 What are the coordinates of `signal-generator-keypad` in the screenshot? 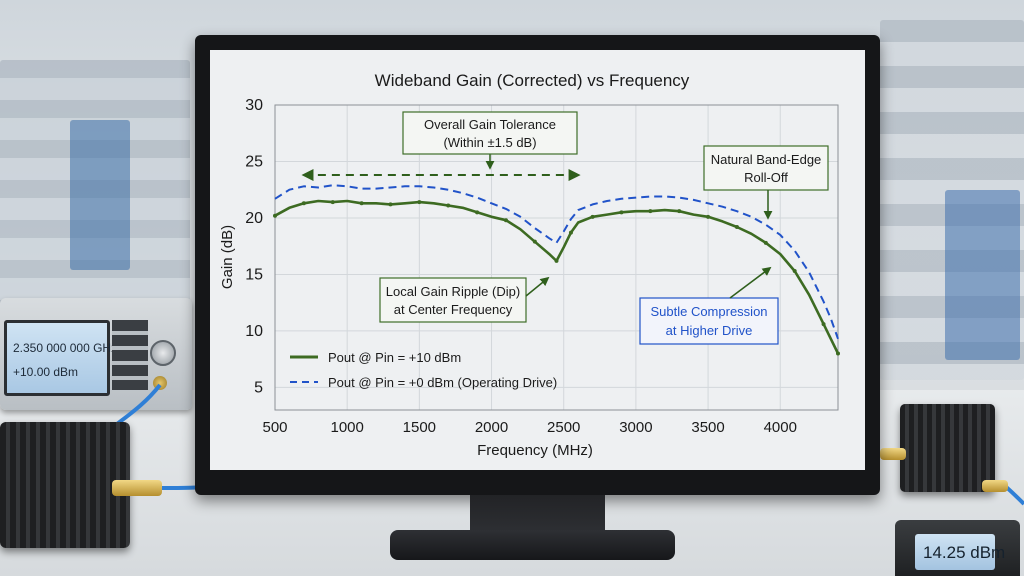 It's located at (130, 355).